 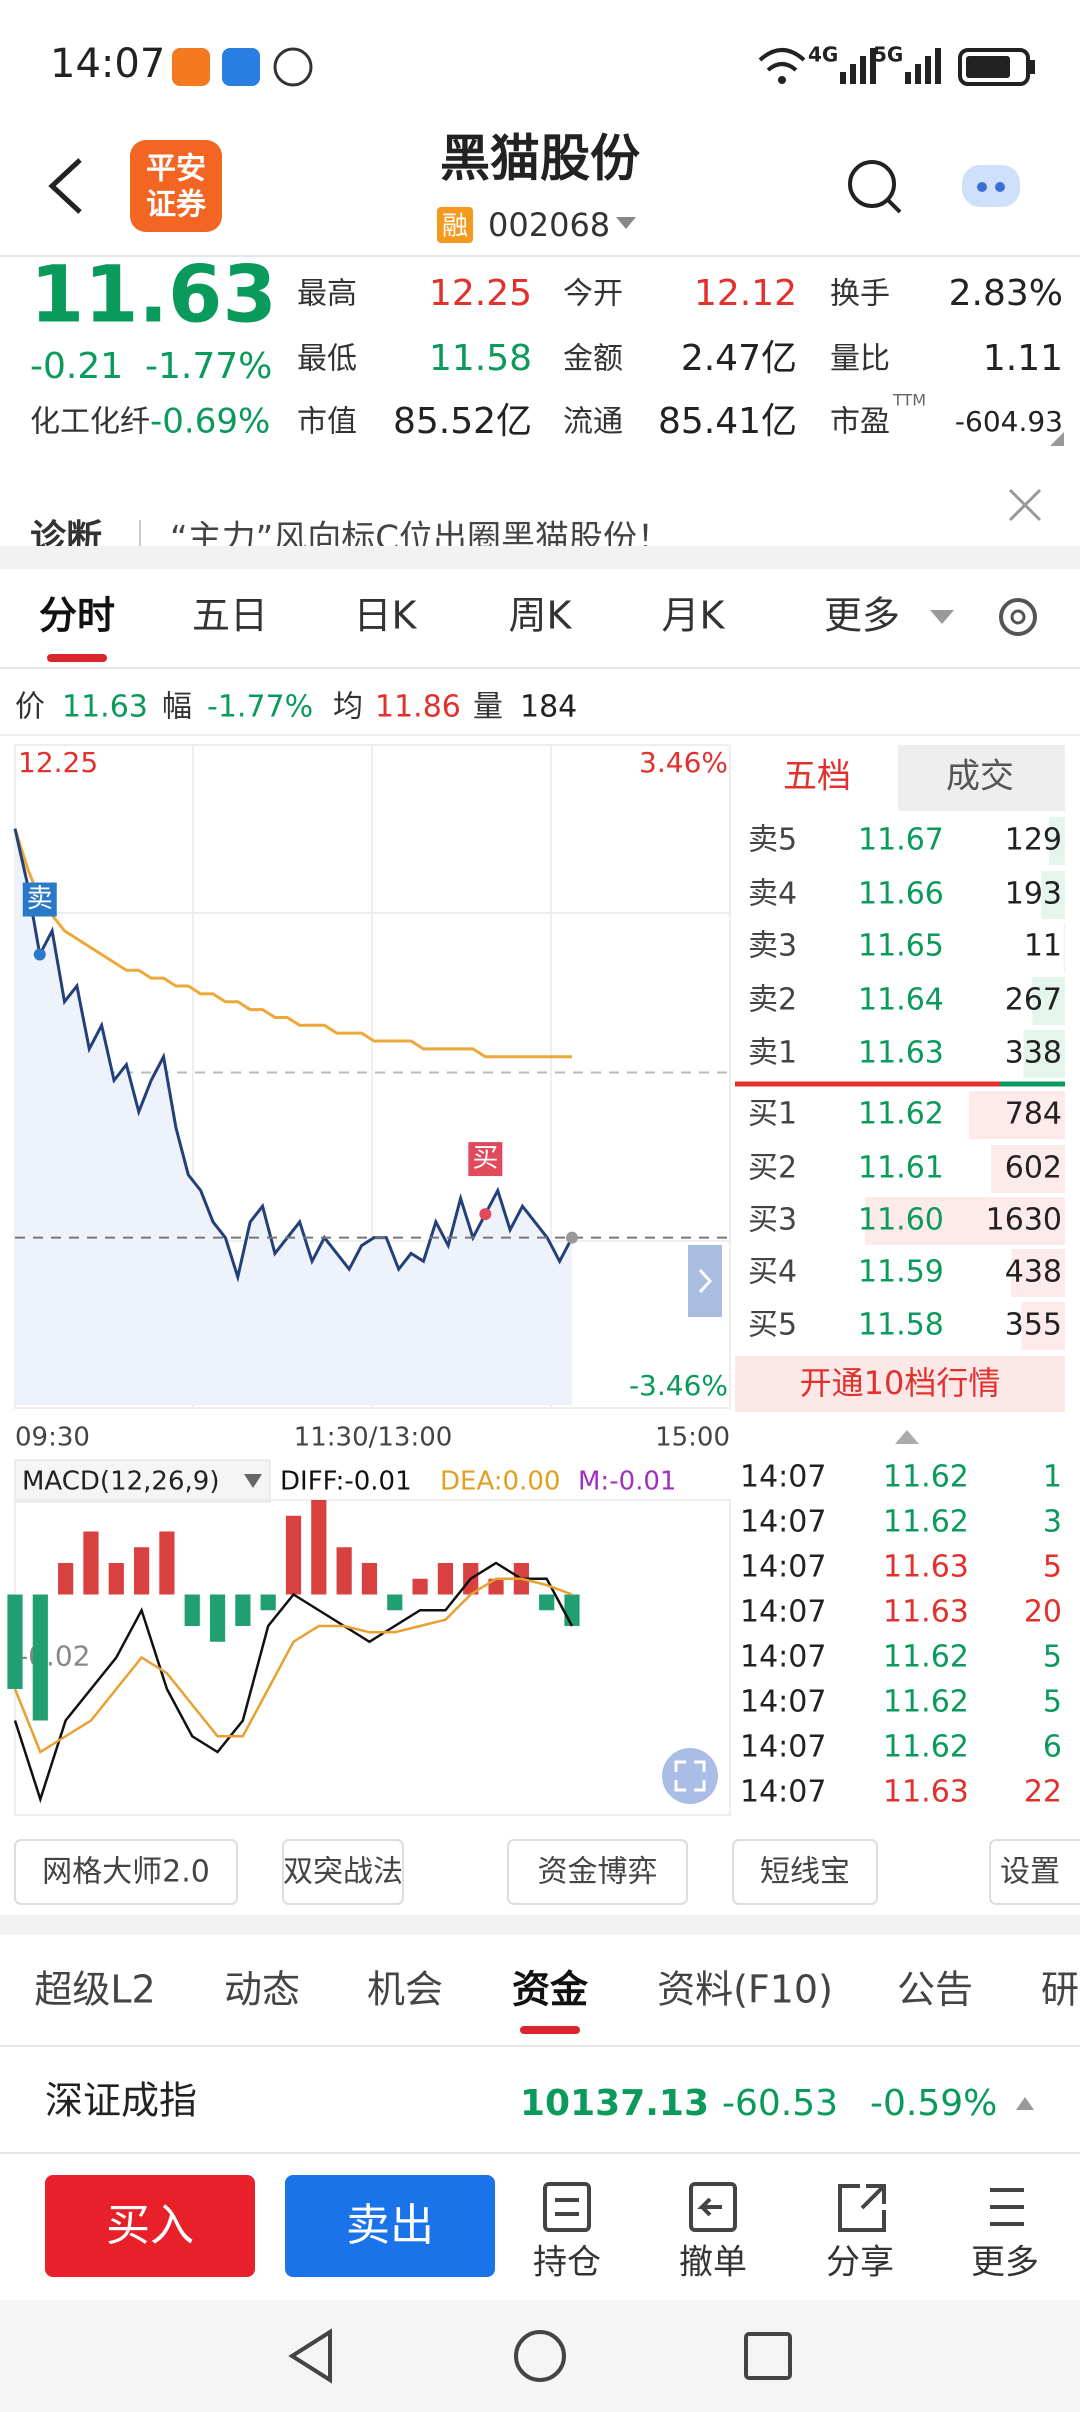 I want to click on x-tick-label: 11:30/13:00, so click(x=373, y=1438).